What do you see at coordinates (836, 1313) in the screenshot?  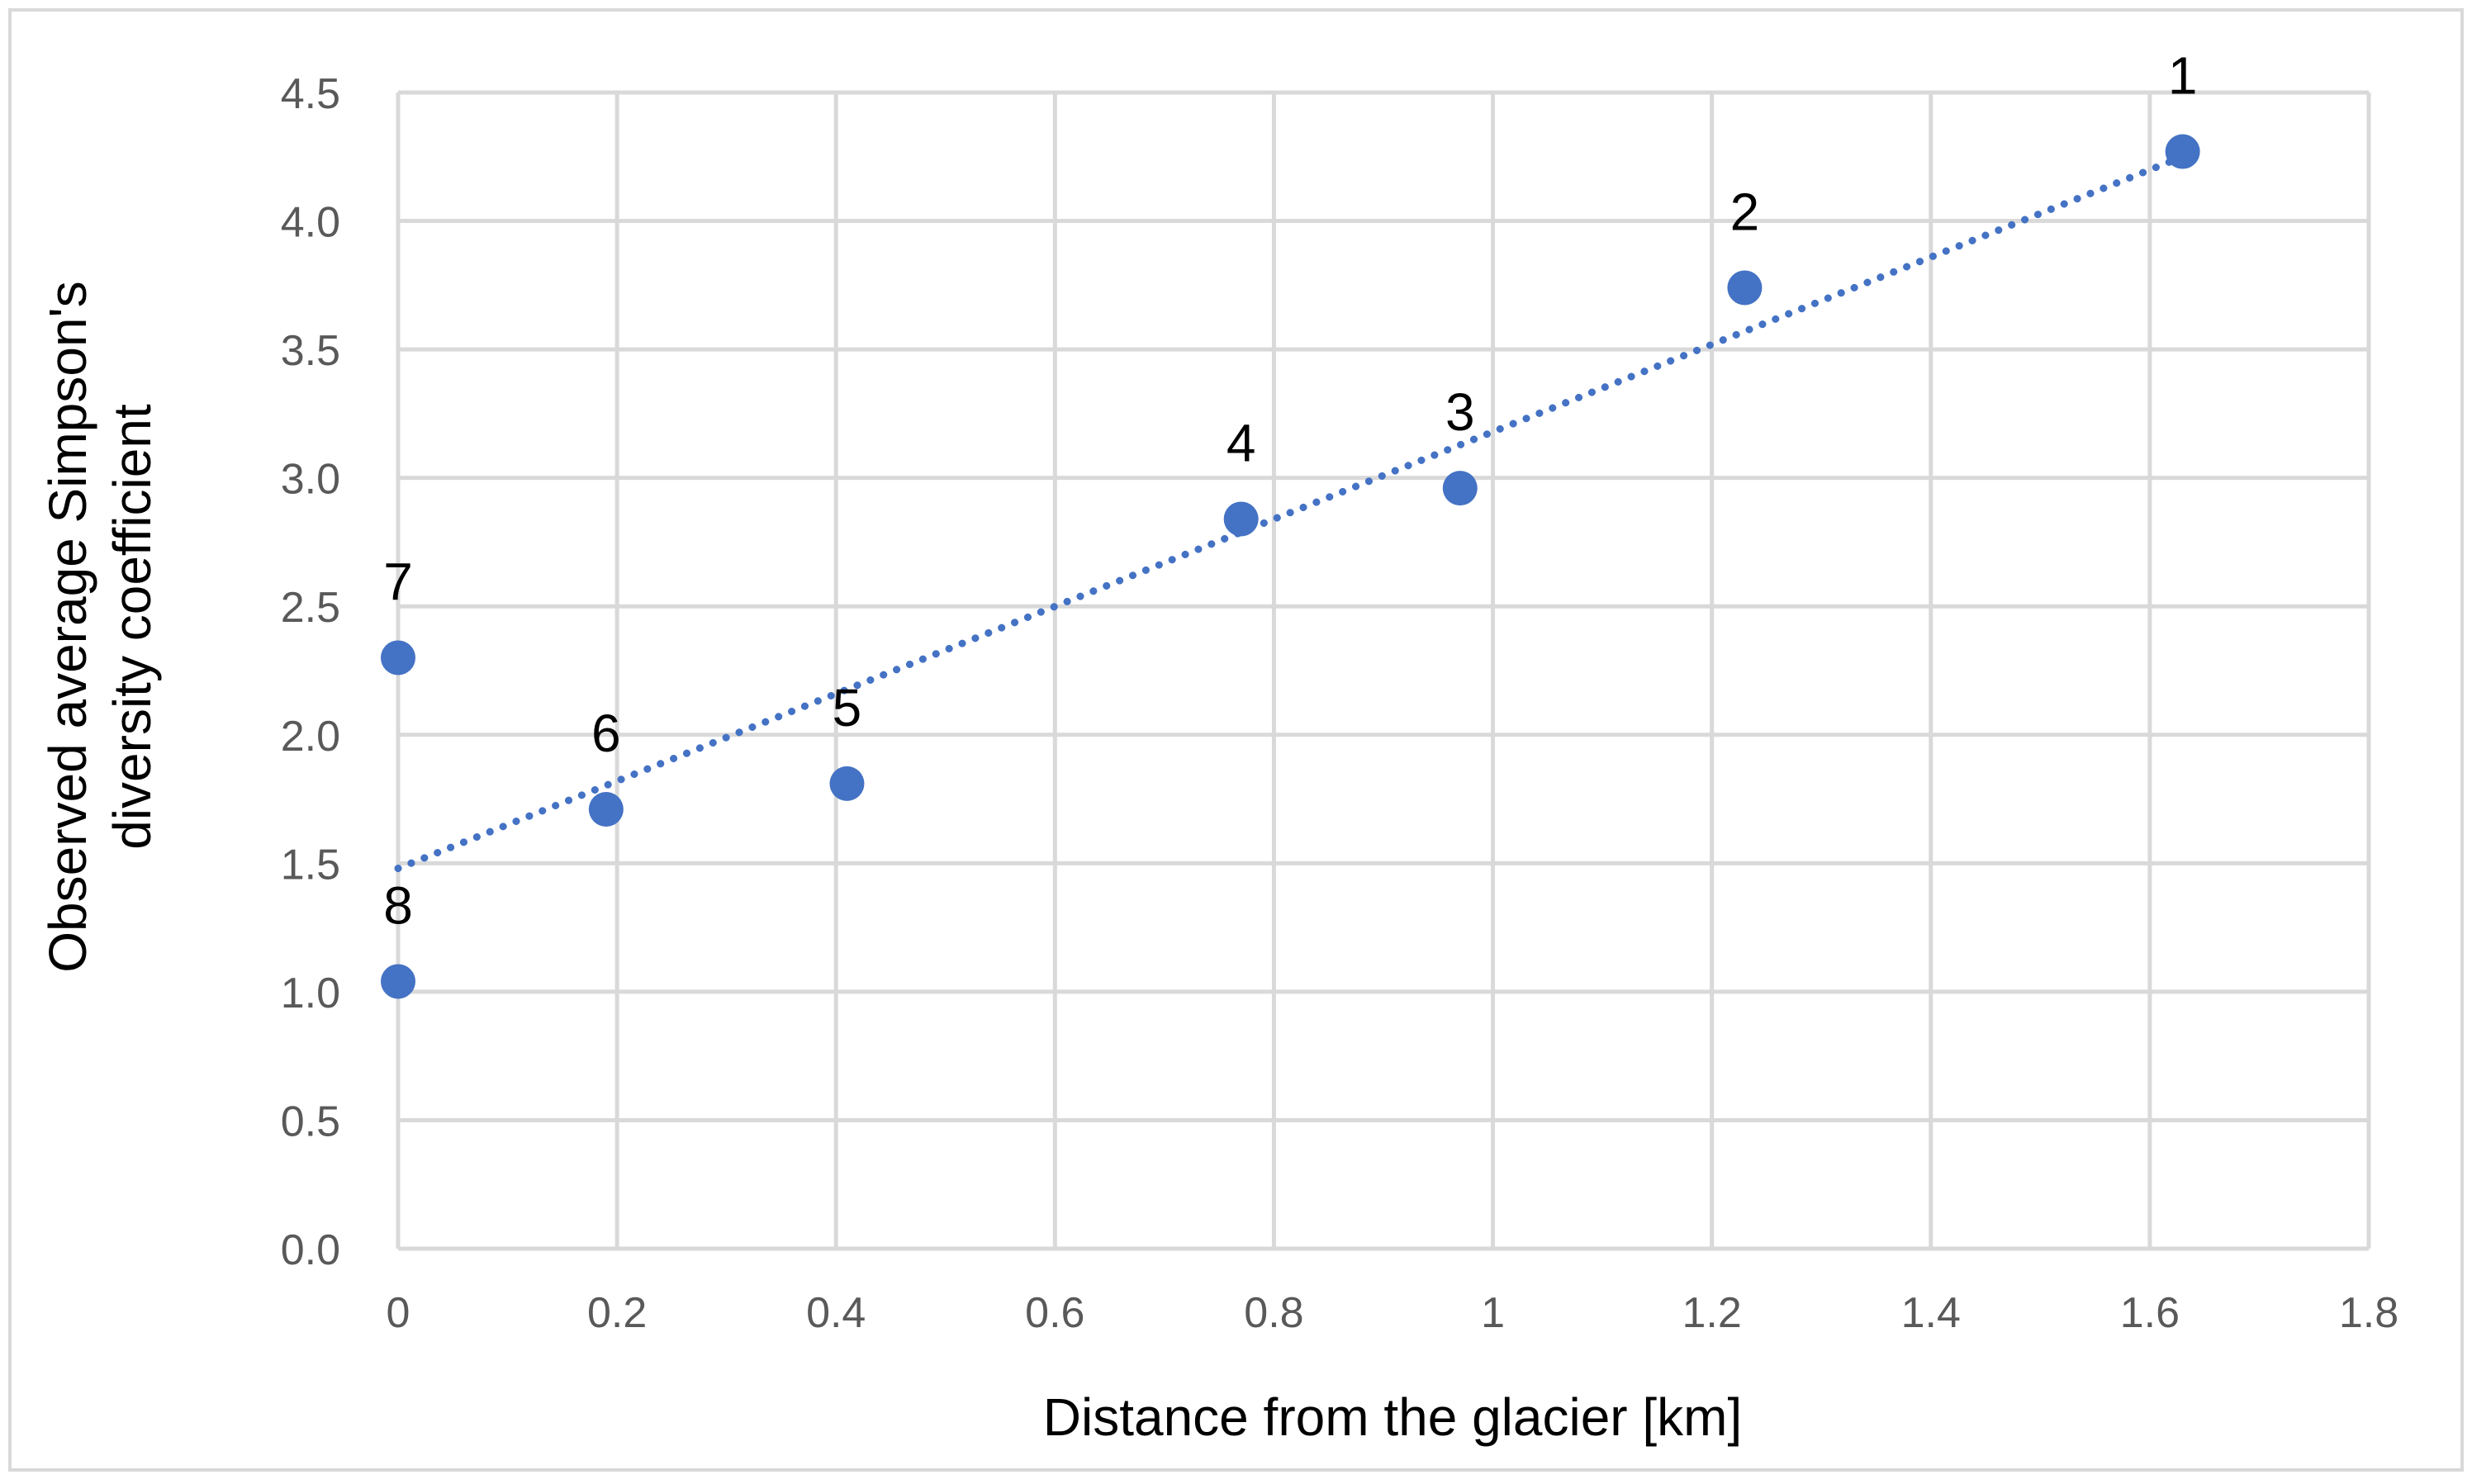 I see `x-tick-label: 0.4` at bounding box center [836, 1313].